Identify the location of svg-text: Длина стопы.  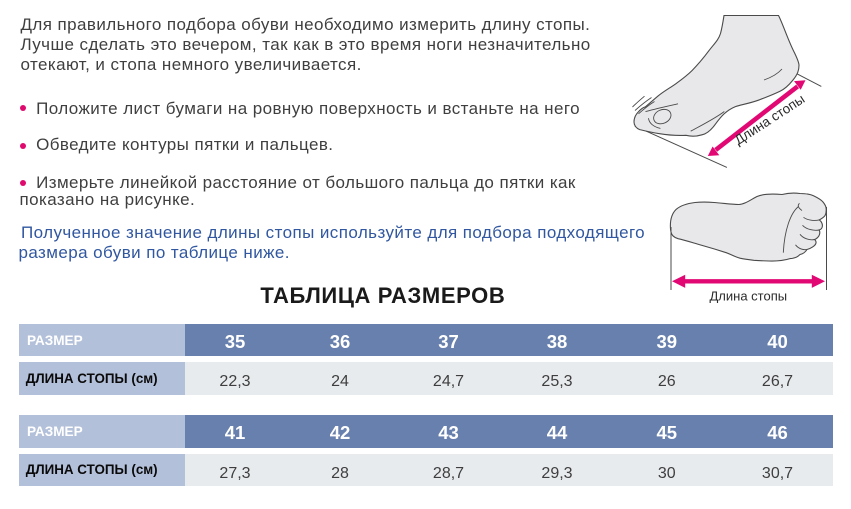
(749, 296).